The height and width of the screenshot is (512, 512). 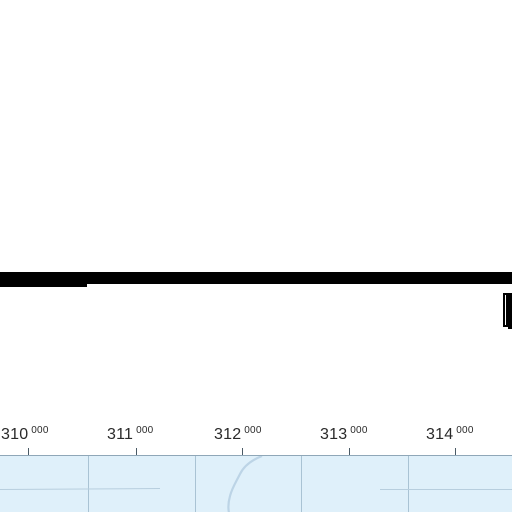 What do you see at coordinates (228, 434) in the screenshot?
I see `easting-label-main: 312` at bounding box center [228, 434].